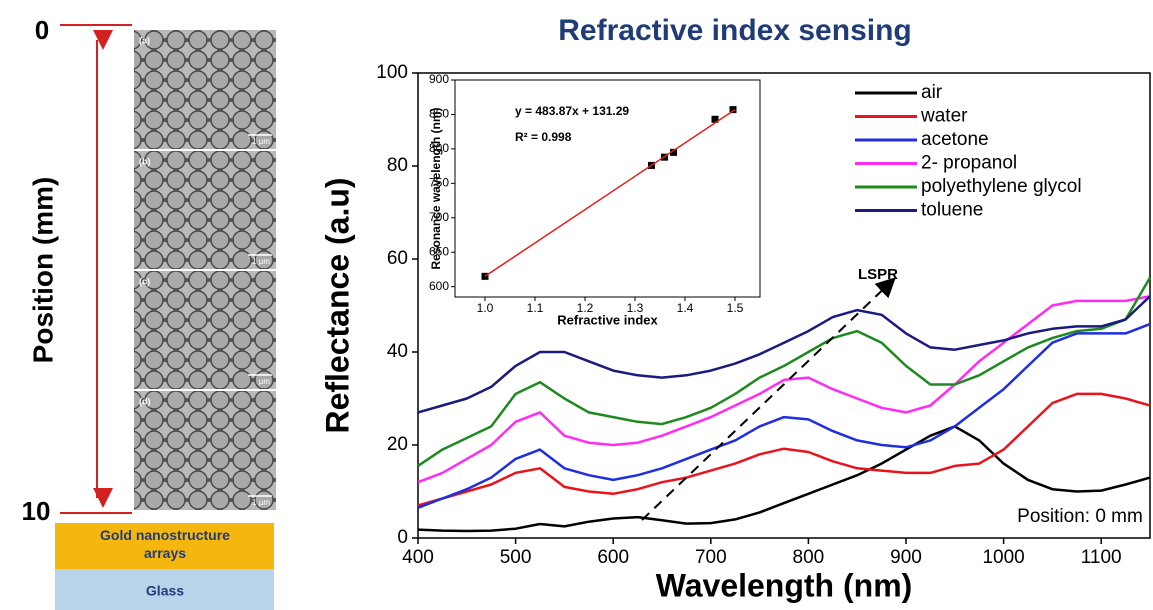 This screenshot has height=610, width=1153. I want to click on gold-layer-label: Gold nanostructure arrays, so click(165, 544).